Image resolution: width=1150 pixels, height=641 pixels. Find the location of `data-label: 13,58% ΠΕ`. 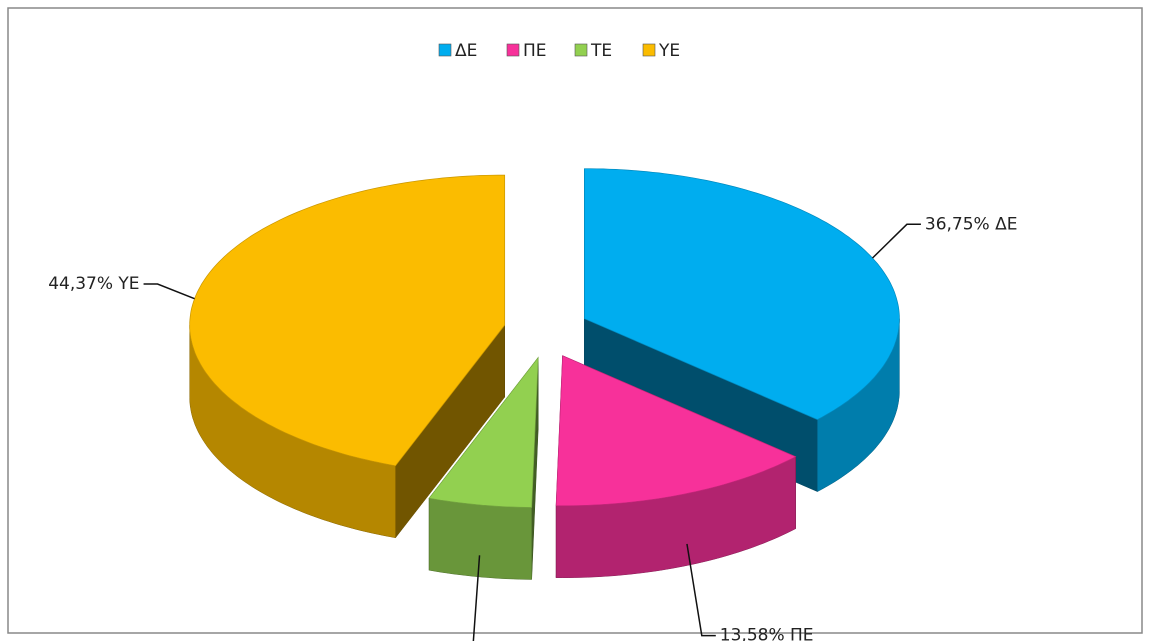

data-label: 13,58% ΠΕ is located at coordinates (767, 633).